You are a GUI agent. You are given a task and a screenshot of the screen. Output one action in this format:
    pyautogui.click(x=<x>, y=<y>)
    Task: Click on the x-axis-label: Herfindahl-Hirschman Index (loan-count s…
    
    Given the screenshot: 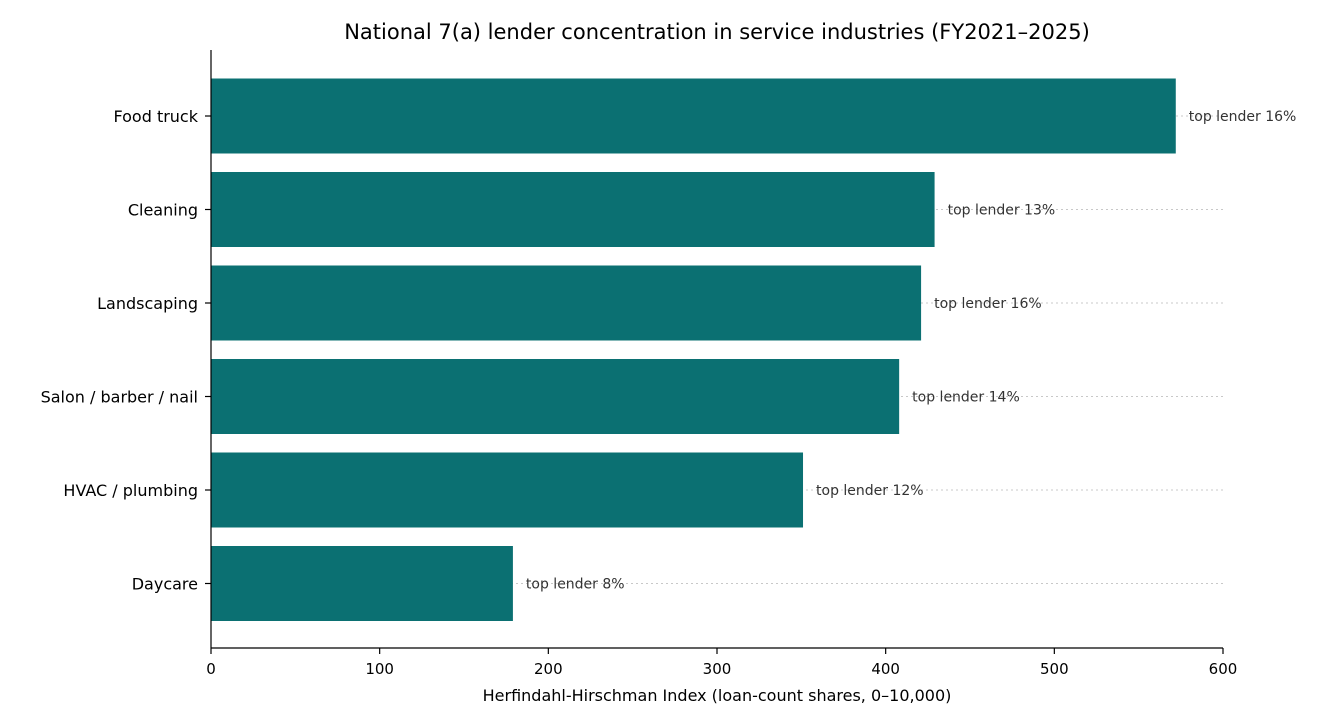 What is the action you would take?
    pyautogui.click(x=717, y=695)
    